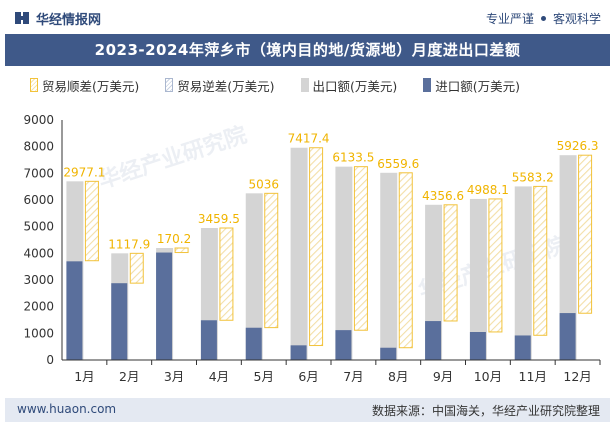 Image resolution: width=615 pixels, height=427 pixels. What do you see at coordinates (264, 376) in the screenshot?
I see `x-tick-label: 5月` at bounding box center [264, 376].